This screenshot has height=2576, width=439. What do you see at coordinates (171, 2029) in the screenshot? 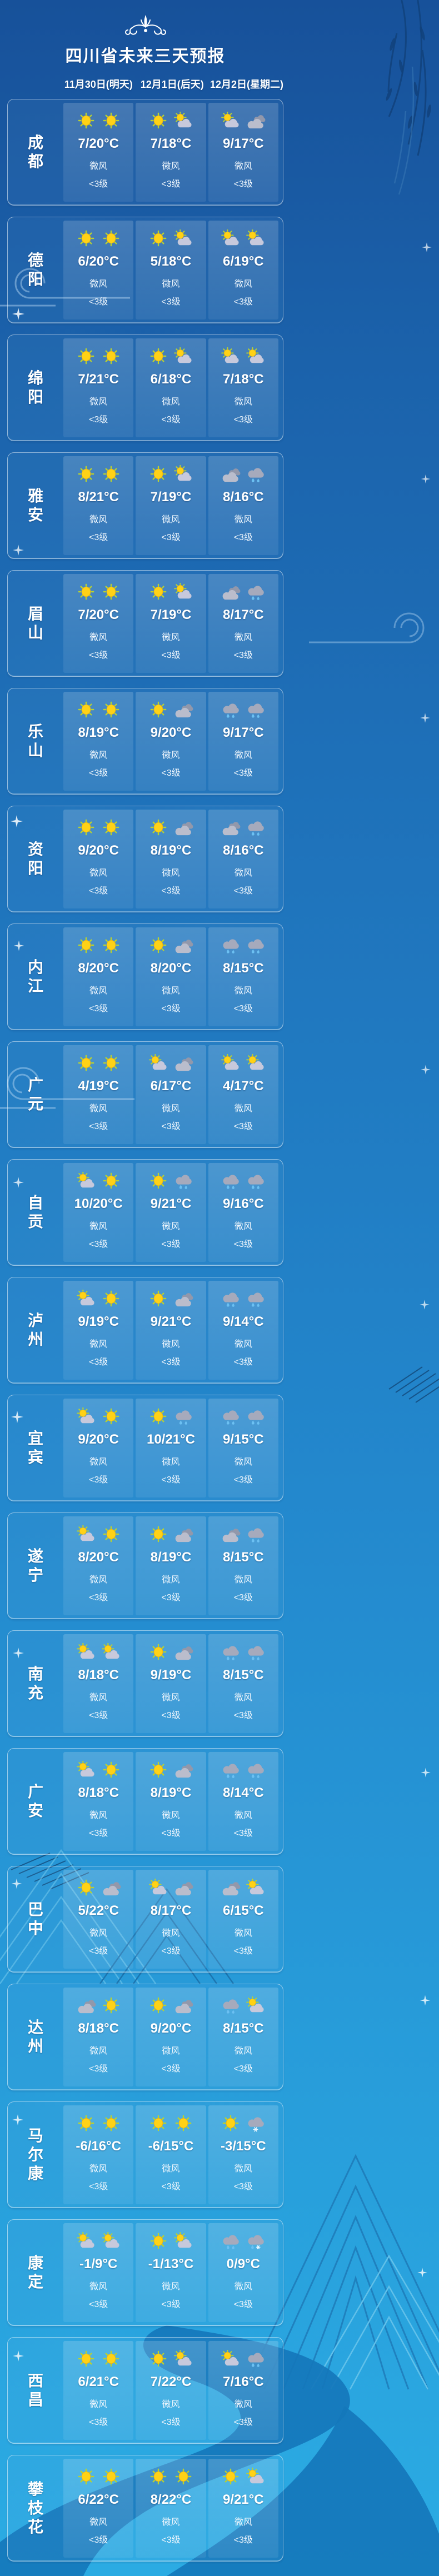
I see `temperature-range: 9/20°C` at bounding box center [171, 2029].